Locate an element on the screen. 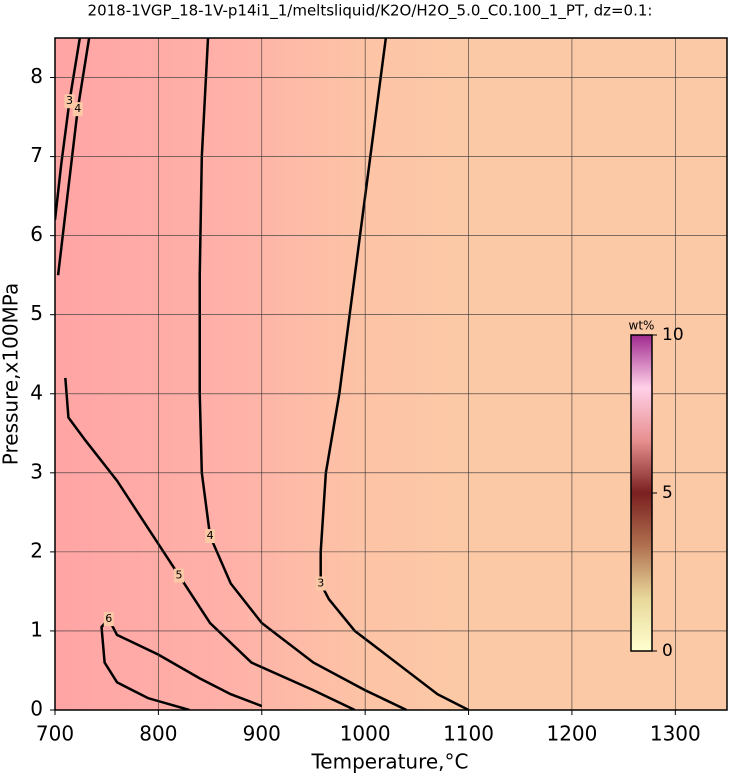 Image resolution: width=734 pixels, height=780 pixels. colorbar-tick-label: 5 is located at coordinates (667, 493).